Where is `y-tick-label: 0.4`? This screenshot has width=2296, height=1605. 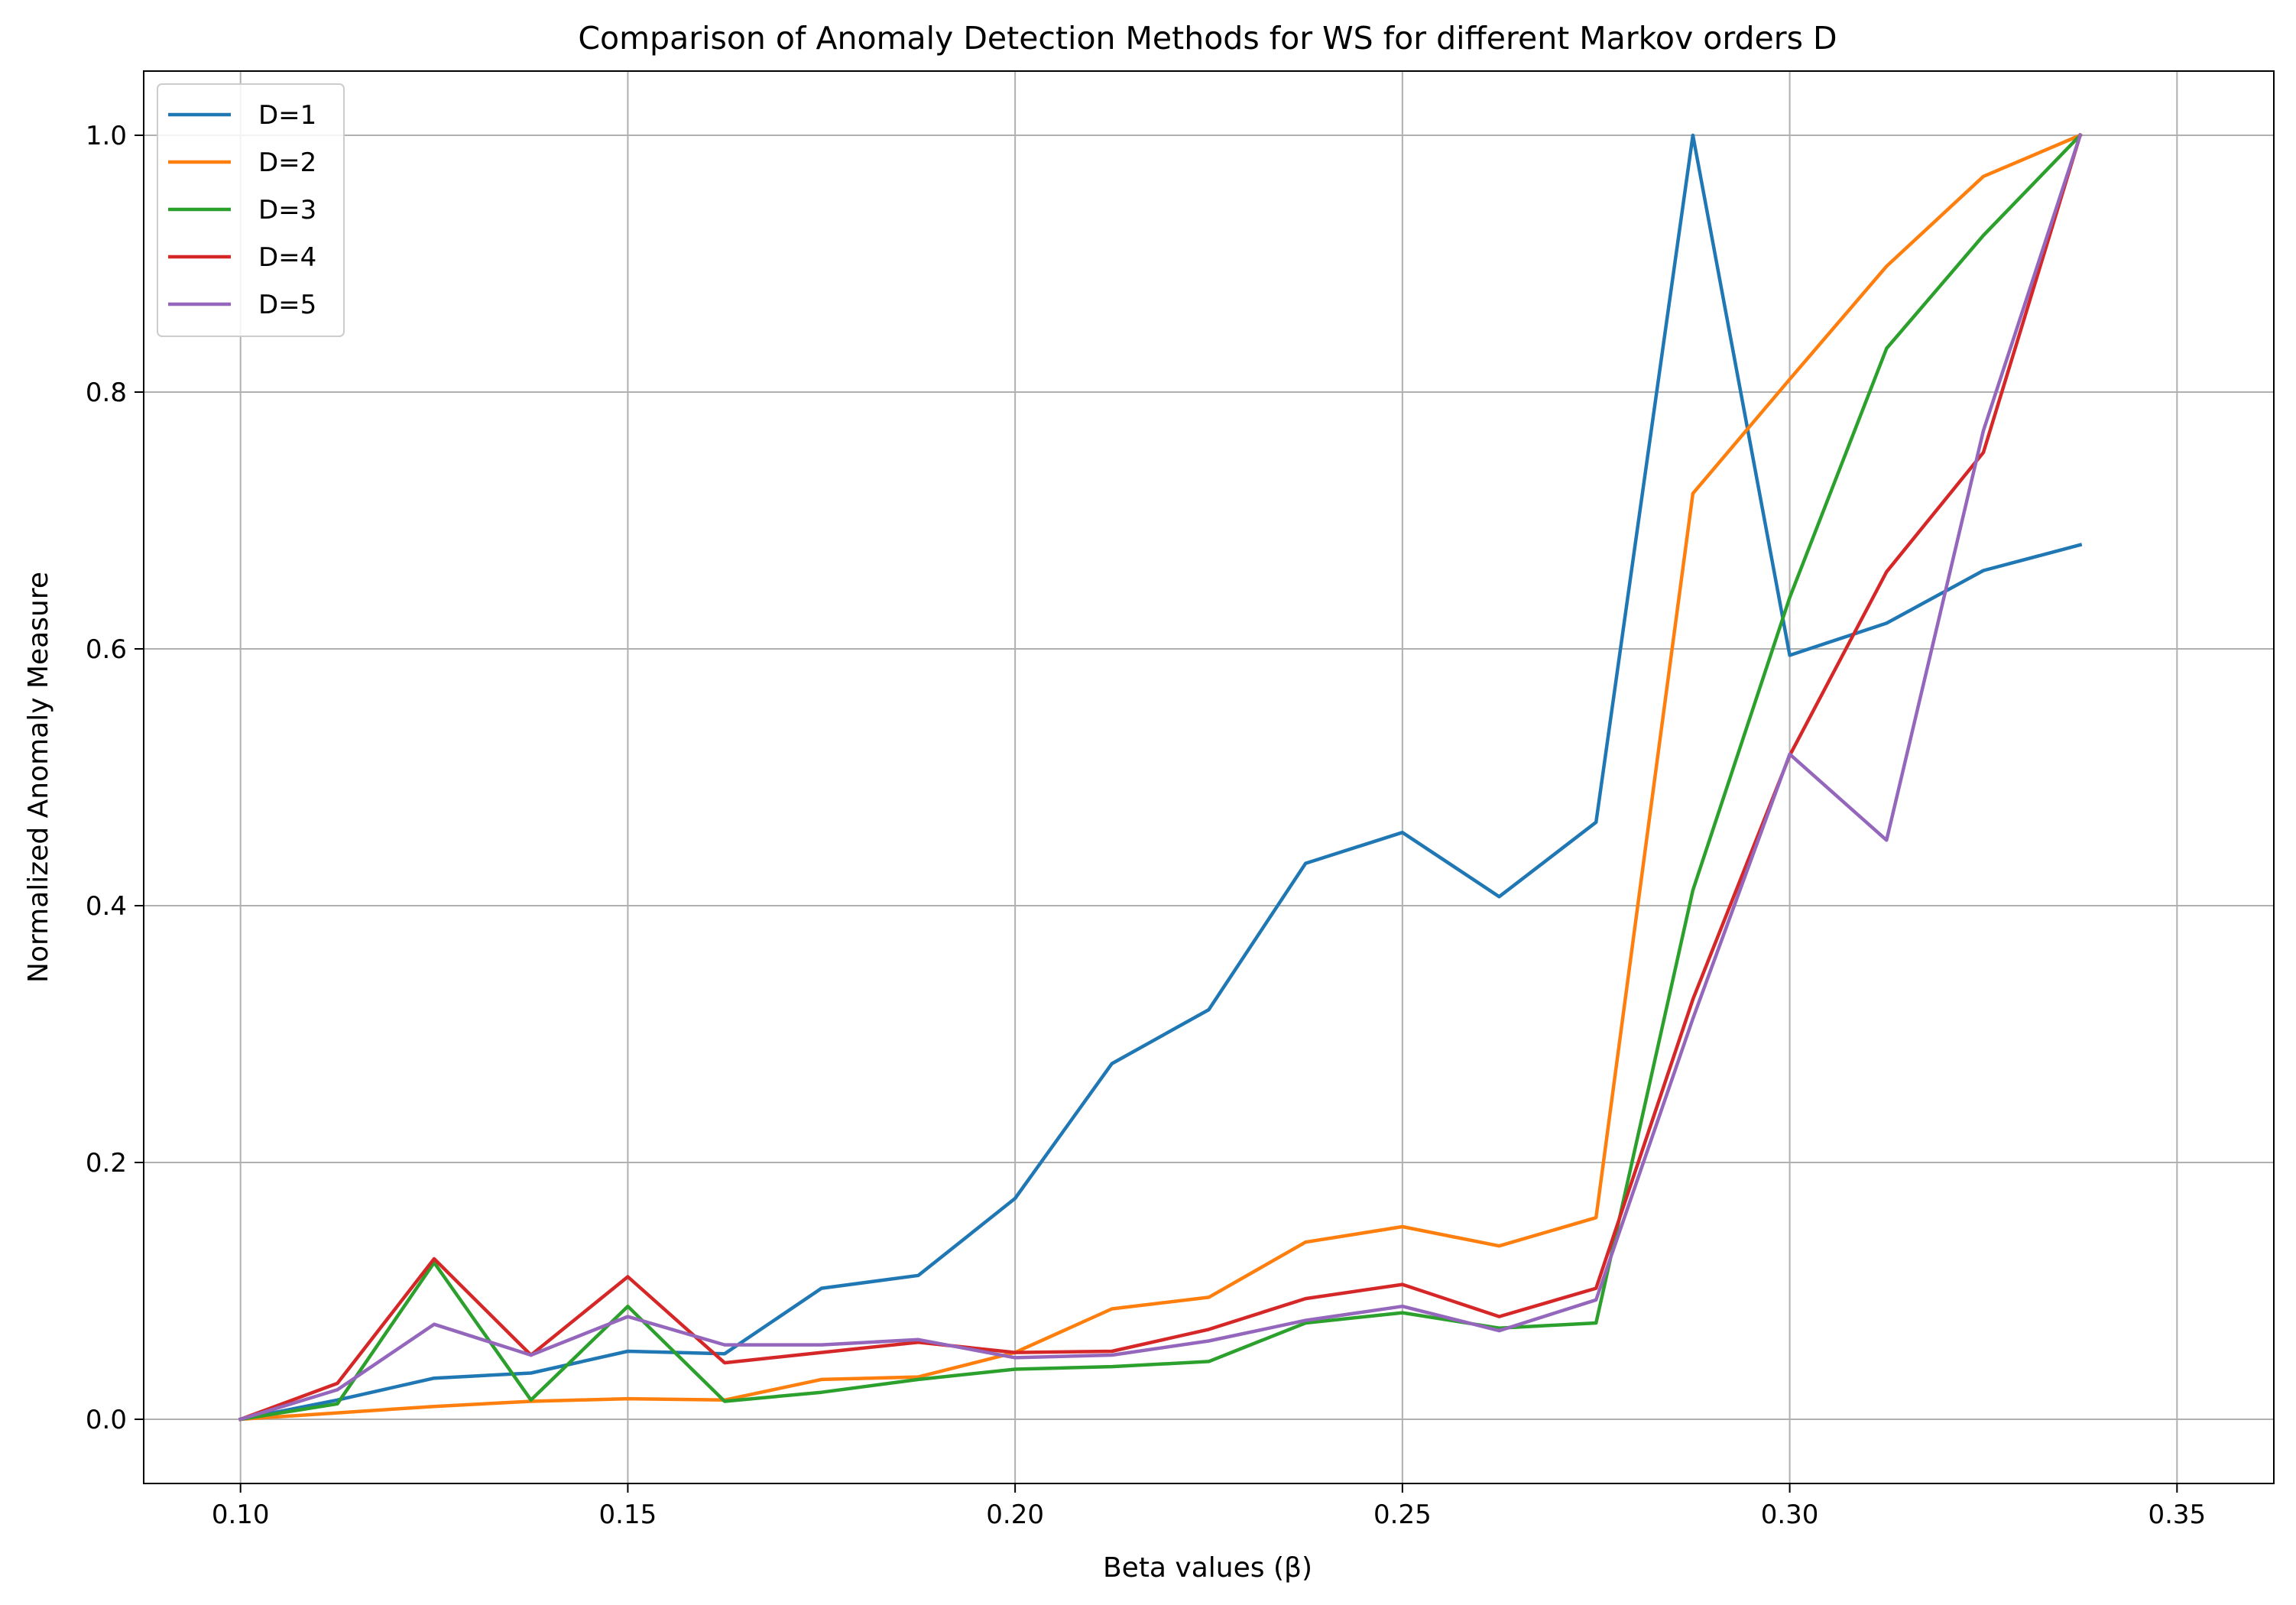 y-tick-label: 0.4 is located at coordinates (106, 906).